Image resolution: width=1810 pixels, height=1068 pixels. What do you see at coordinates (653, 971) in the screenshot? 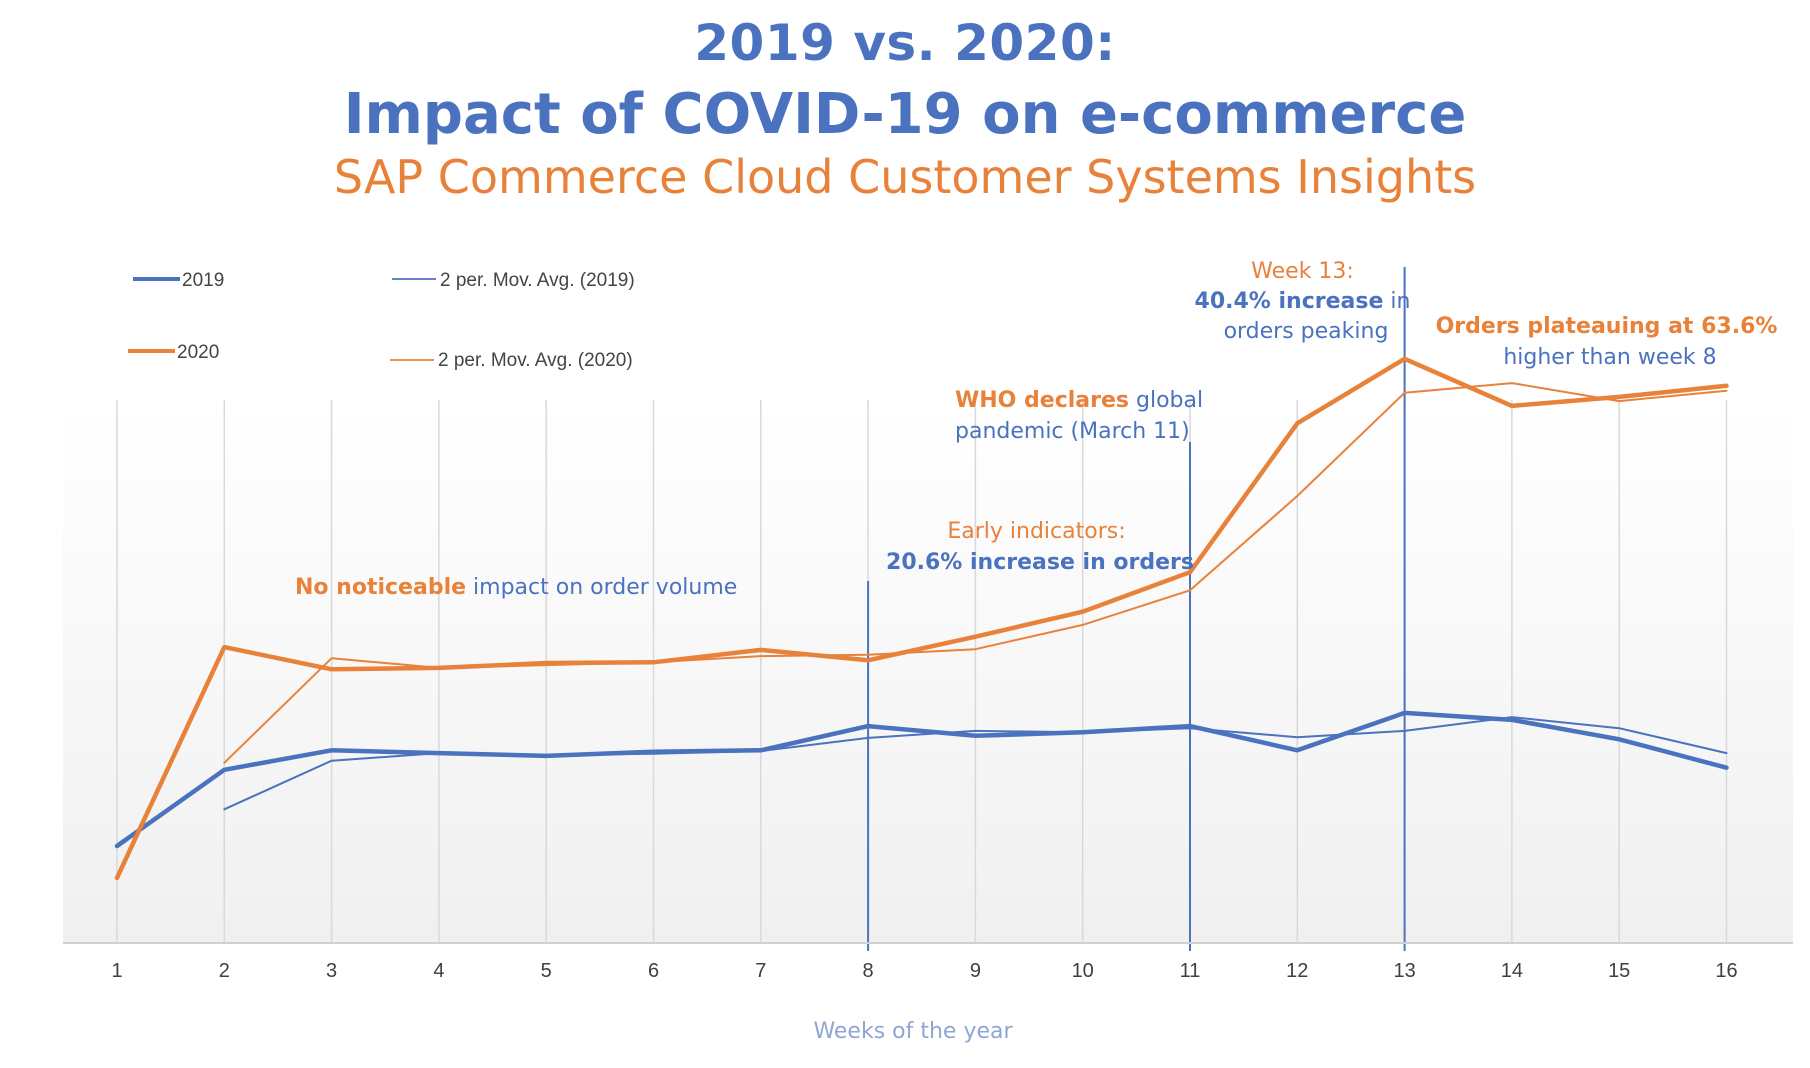
I see `x-tick-label: 6` at bounding box center [653, 971].